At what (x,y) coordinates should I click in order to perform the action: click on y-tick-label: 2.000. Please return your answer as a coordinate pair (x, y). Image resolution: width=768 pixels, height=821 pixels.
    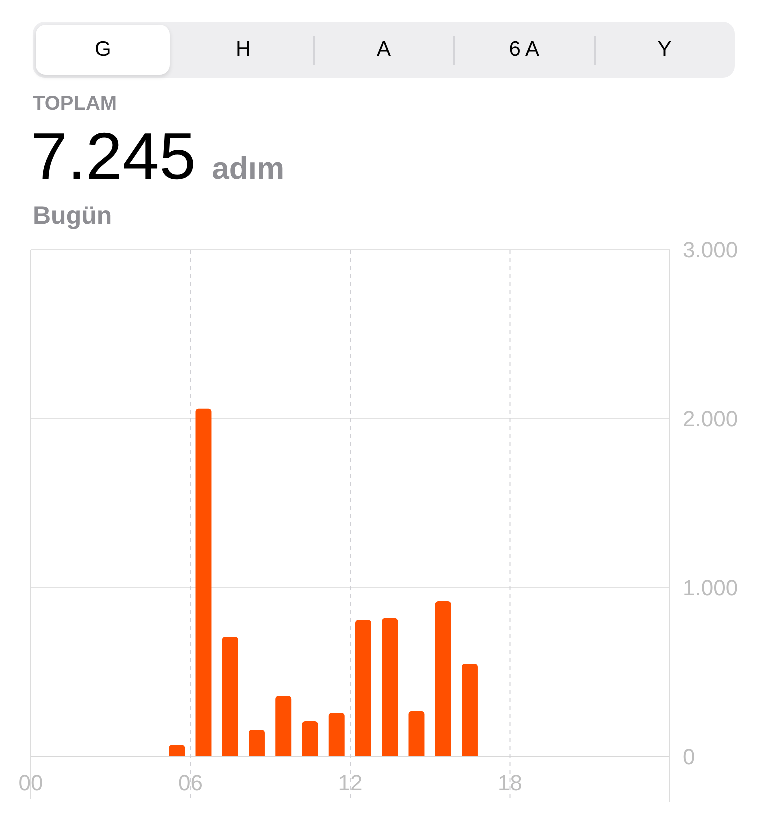
    Looking at the image, I should click on (710, 419).